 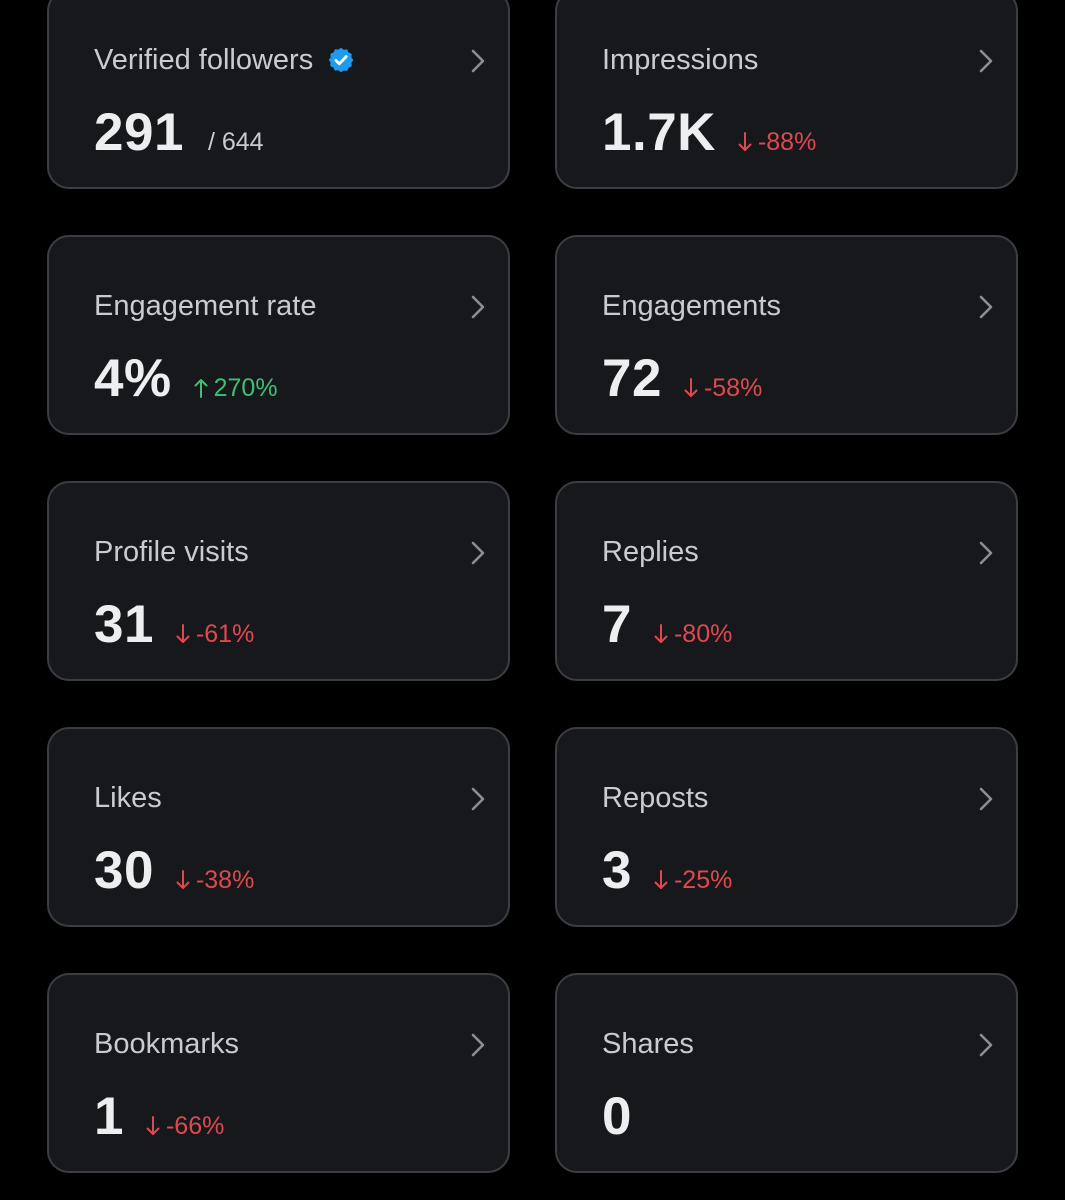 I want to click on metric-delta: -25%, so click(x=693, y=880).